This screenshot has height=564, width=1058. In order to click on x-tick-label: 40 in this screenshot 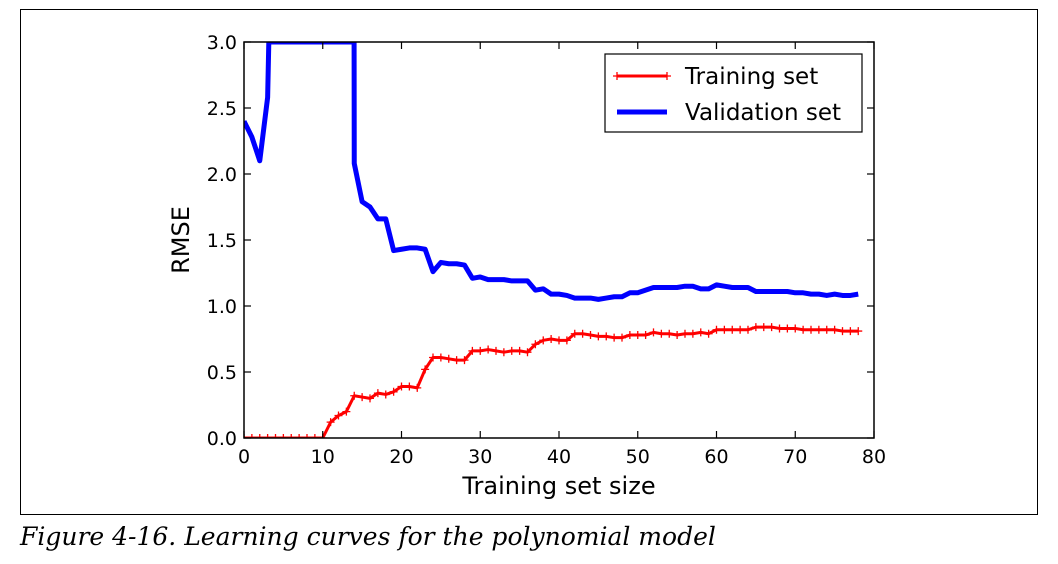, I will do `click(559, 457)`.